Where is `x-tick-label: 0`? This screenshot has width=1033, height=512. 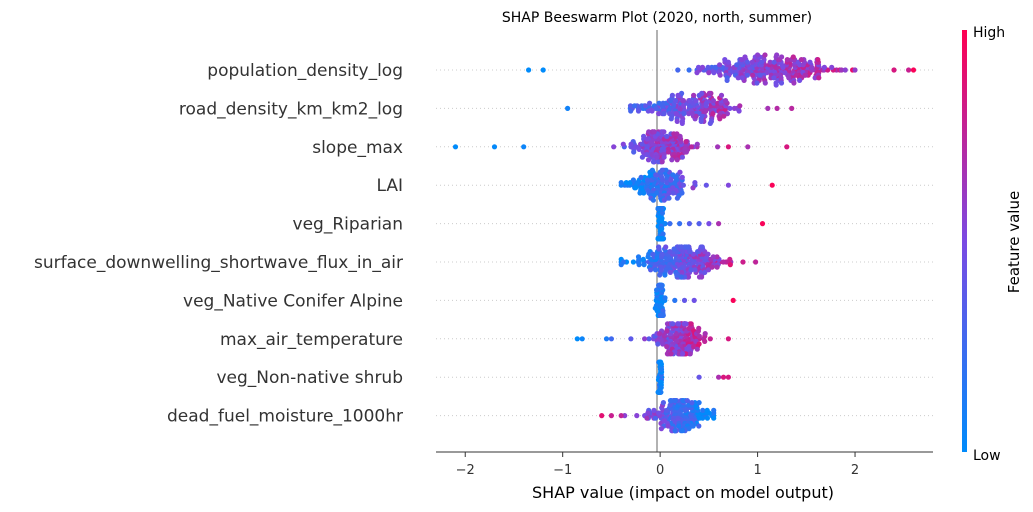 x-tick-label: 0 is located at coordinates (660, 470).